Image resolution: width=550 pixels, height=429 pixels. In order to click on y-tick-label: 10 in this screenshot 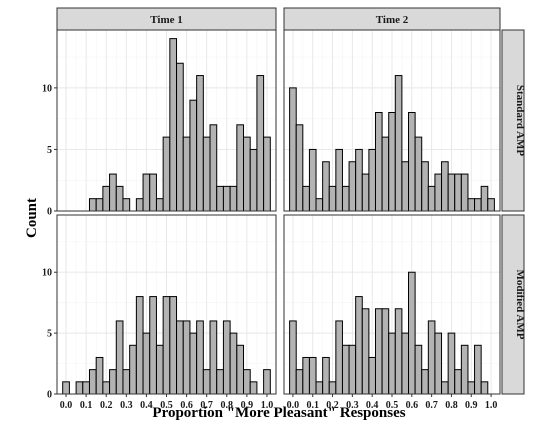, I will do `click(47, 88)`.